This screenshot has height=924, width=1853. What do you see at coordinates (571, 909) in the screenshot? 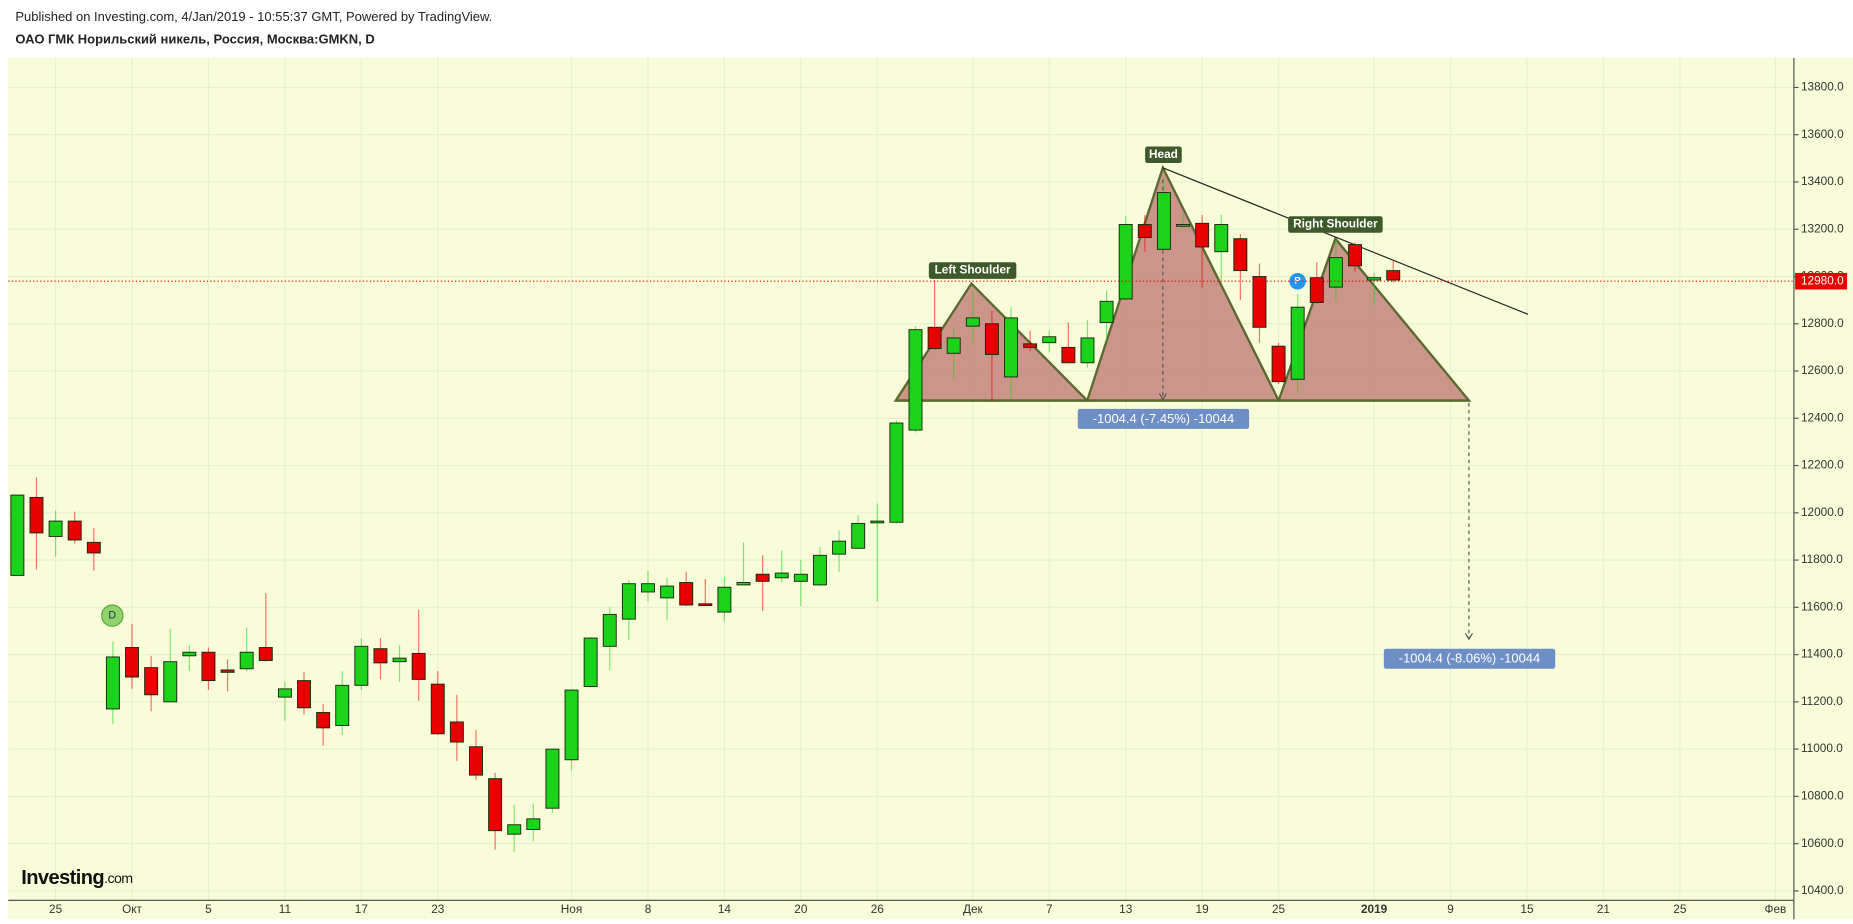
I see `x-tick-label: Ноя` at bounding box center [571, 909].